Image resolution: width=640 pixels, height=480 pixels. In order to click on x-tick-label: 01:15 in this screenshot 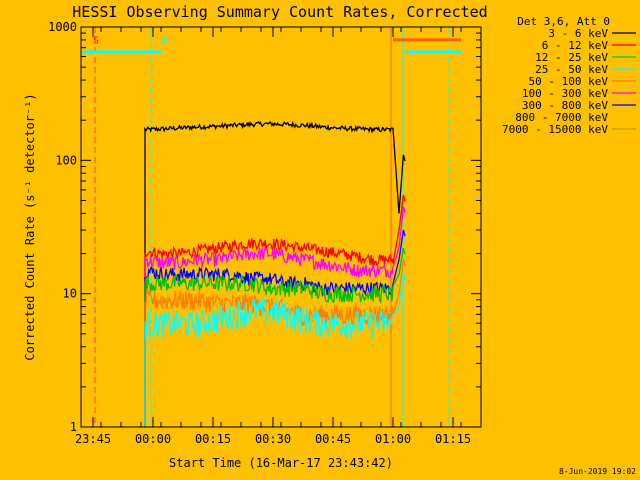, I will do `click(453, 439)`.